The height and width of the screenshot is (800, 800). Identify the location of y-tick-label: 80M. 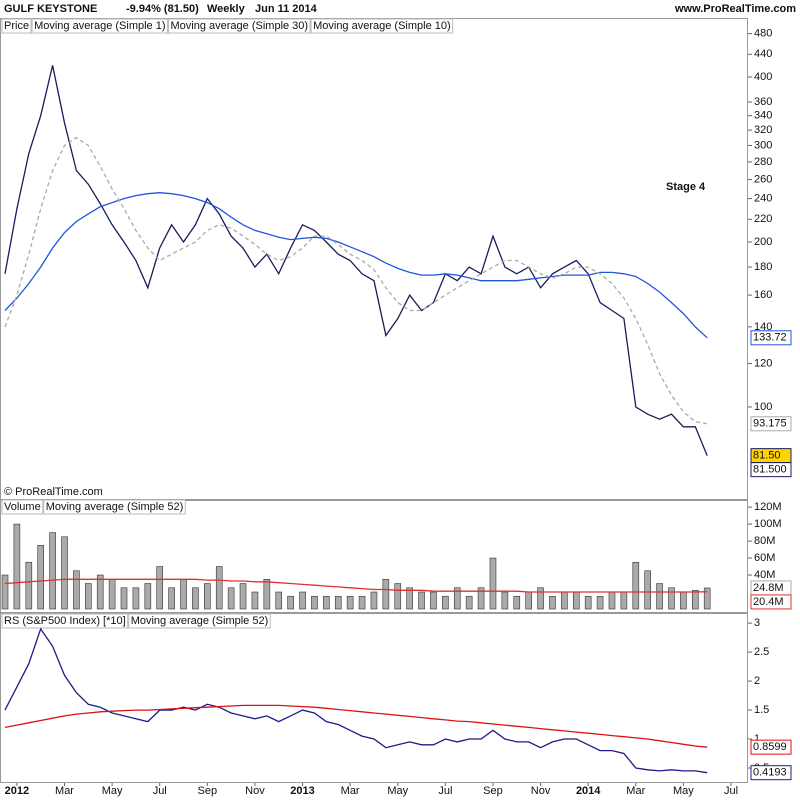
(764, 541).